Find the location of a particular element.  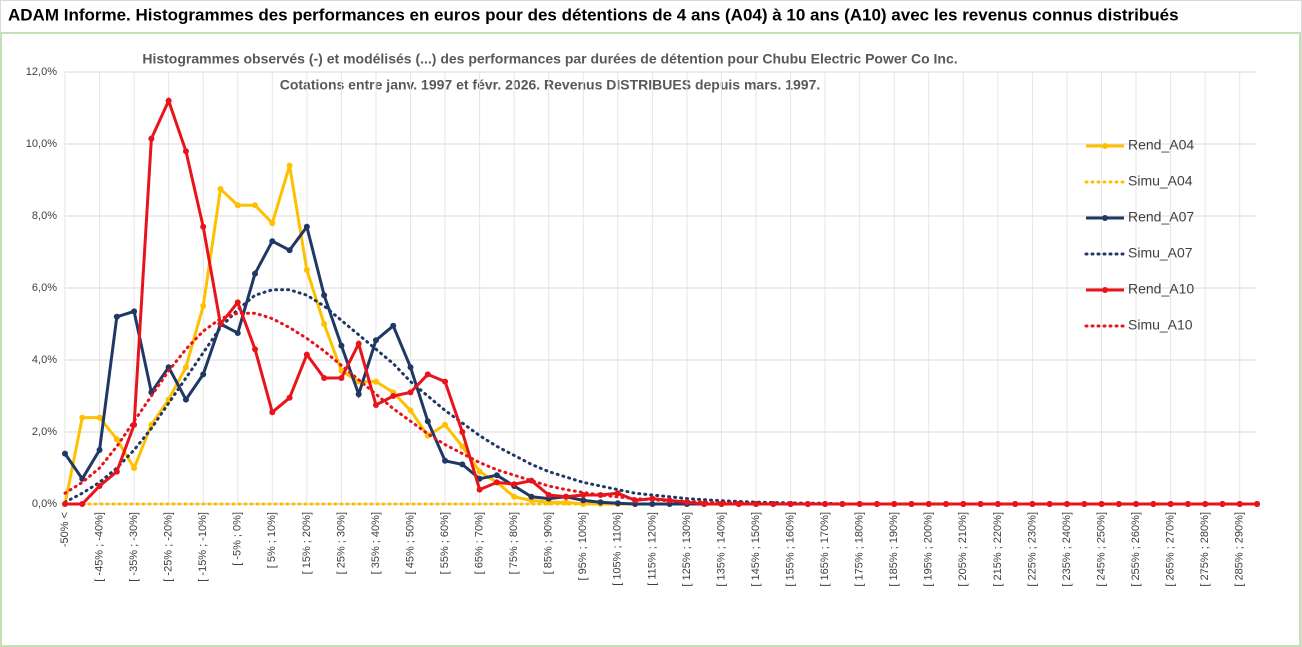

x-tick-label: [ 65% ; 70%] is located at coordinates (480, 543).